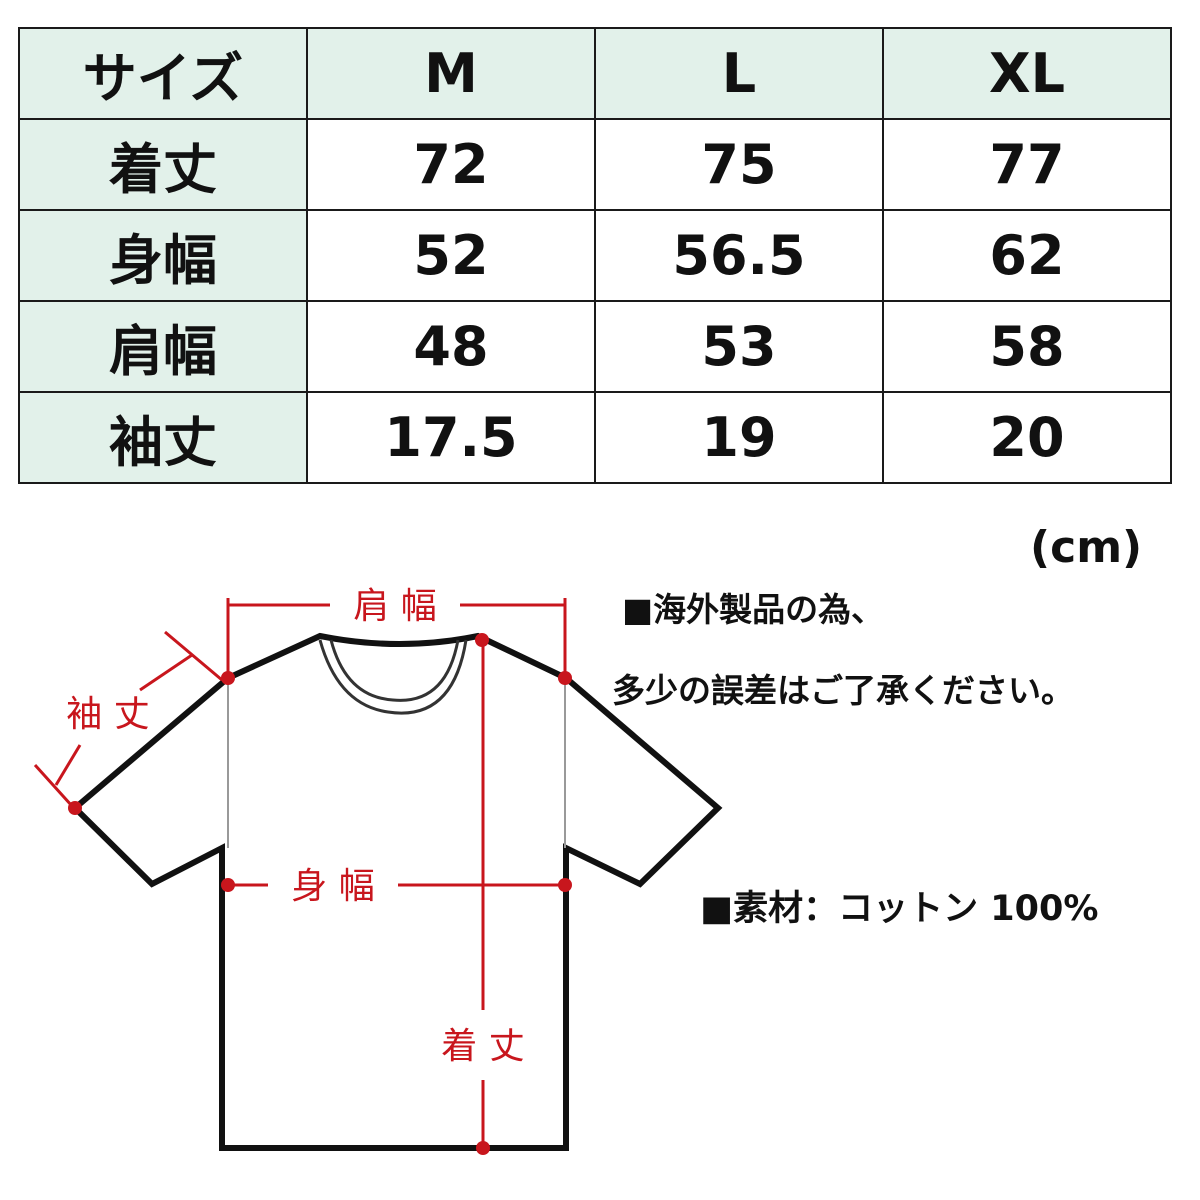 Image resolution: width=1200 pixels, height=1200 pixels. What do you see at coordinates (1027, 164) in the screenshot?
I see `table-cell: 77` at bounding box center [1027, 164].